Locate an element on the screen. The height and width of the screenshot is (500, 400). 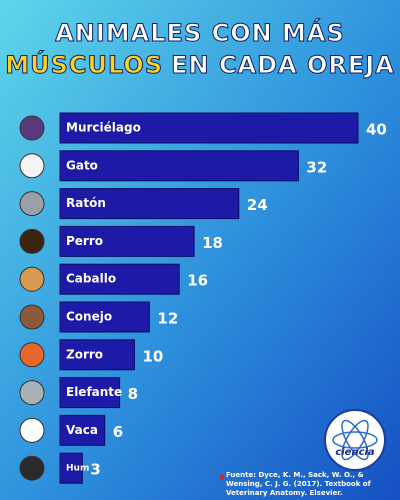
logo: ciencia is located at coordinates (355, 440).